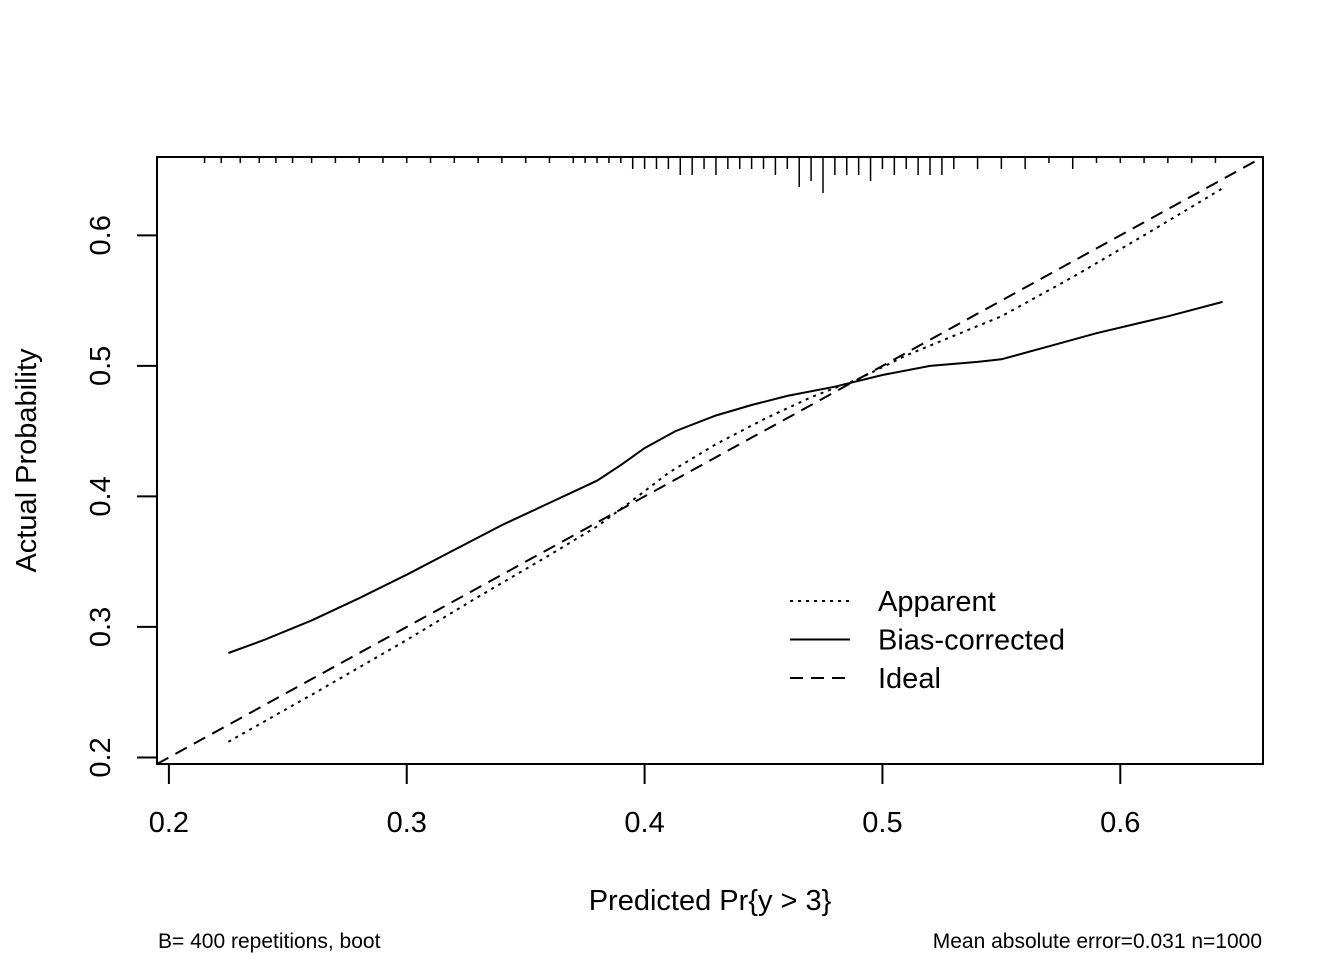 The height and width of the screenshot is (960, 1344). I want to click on footnote-left: B= 400 repetitions, boot, so click(269, 941).